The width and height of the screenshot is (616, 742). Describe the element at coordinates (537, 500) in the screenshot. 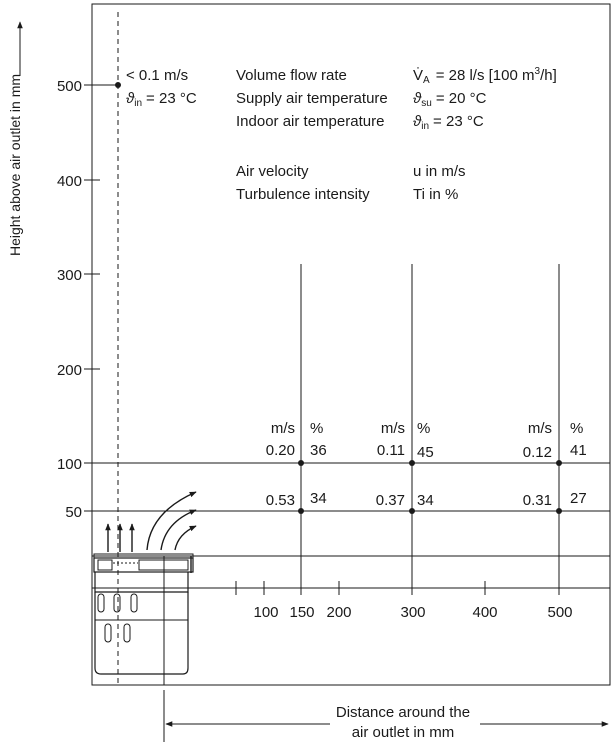

I see `velocity-50: 0.31` at that location.